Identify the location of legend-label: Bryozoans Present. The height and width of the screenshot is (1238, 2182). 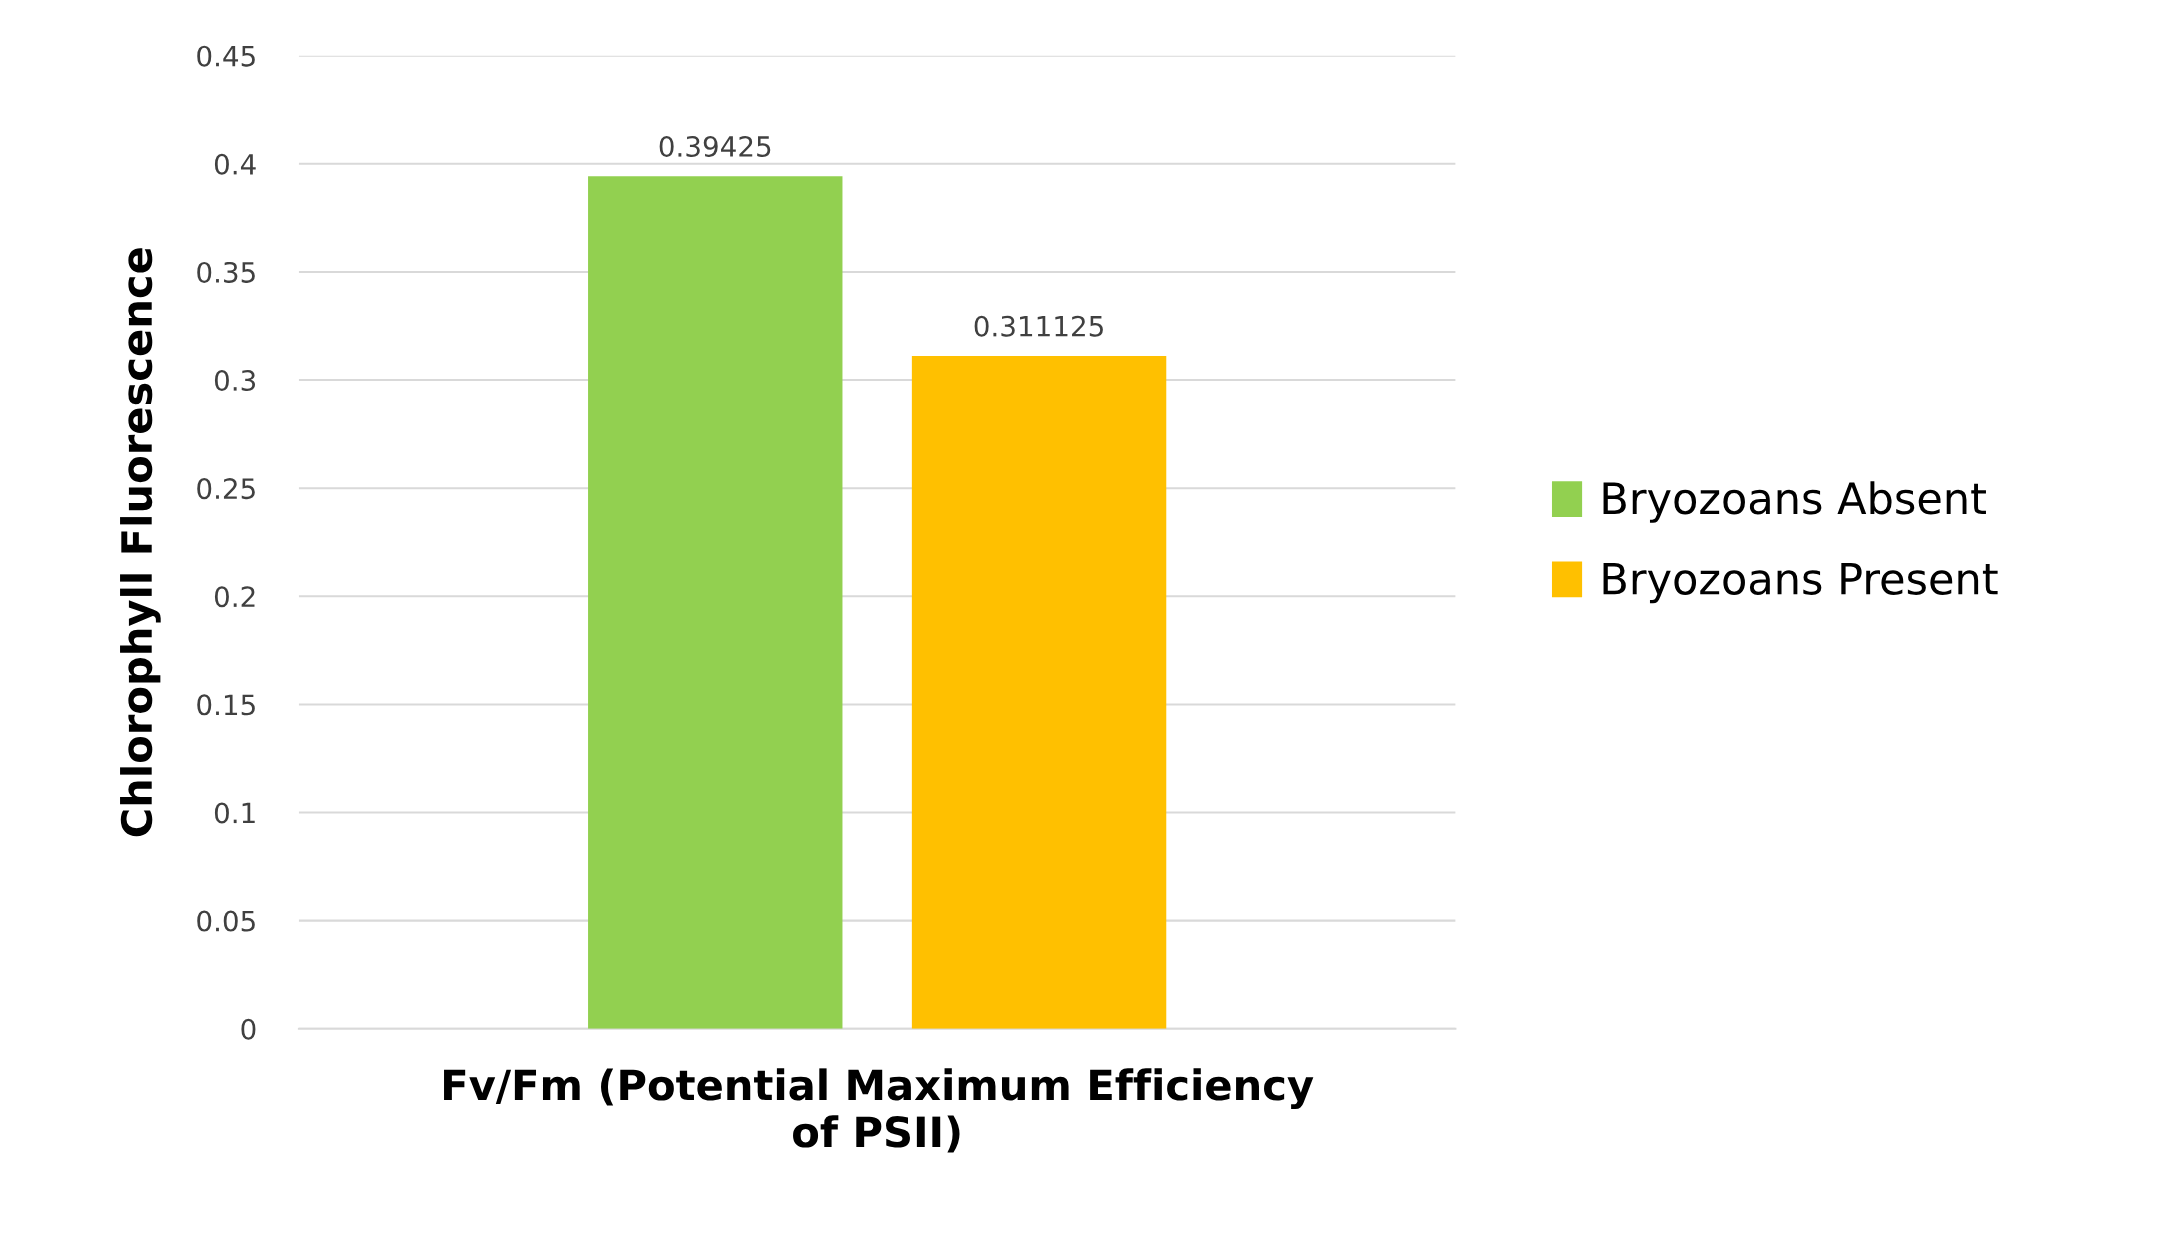
(1800, 583).